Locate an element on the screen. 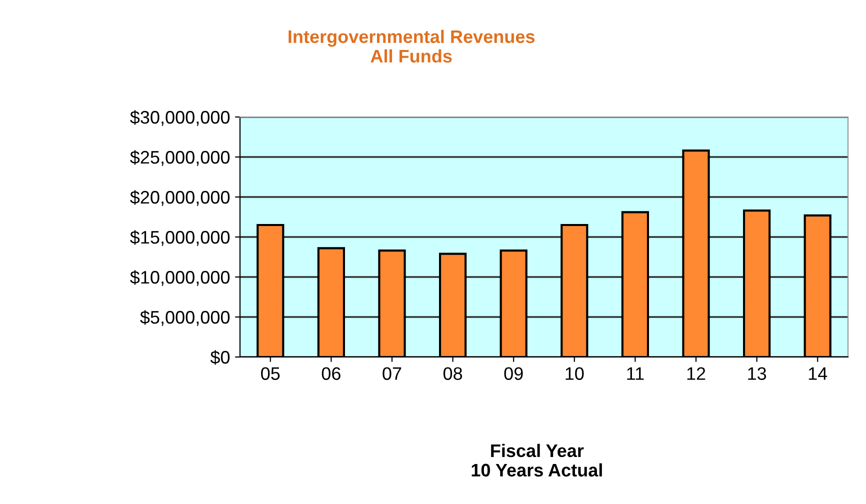 The height and width of the screenshot is (504, 866). y-tick-label: $30,000,000 is located at coordinates (180, 118).